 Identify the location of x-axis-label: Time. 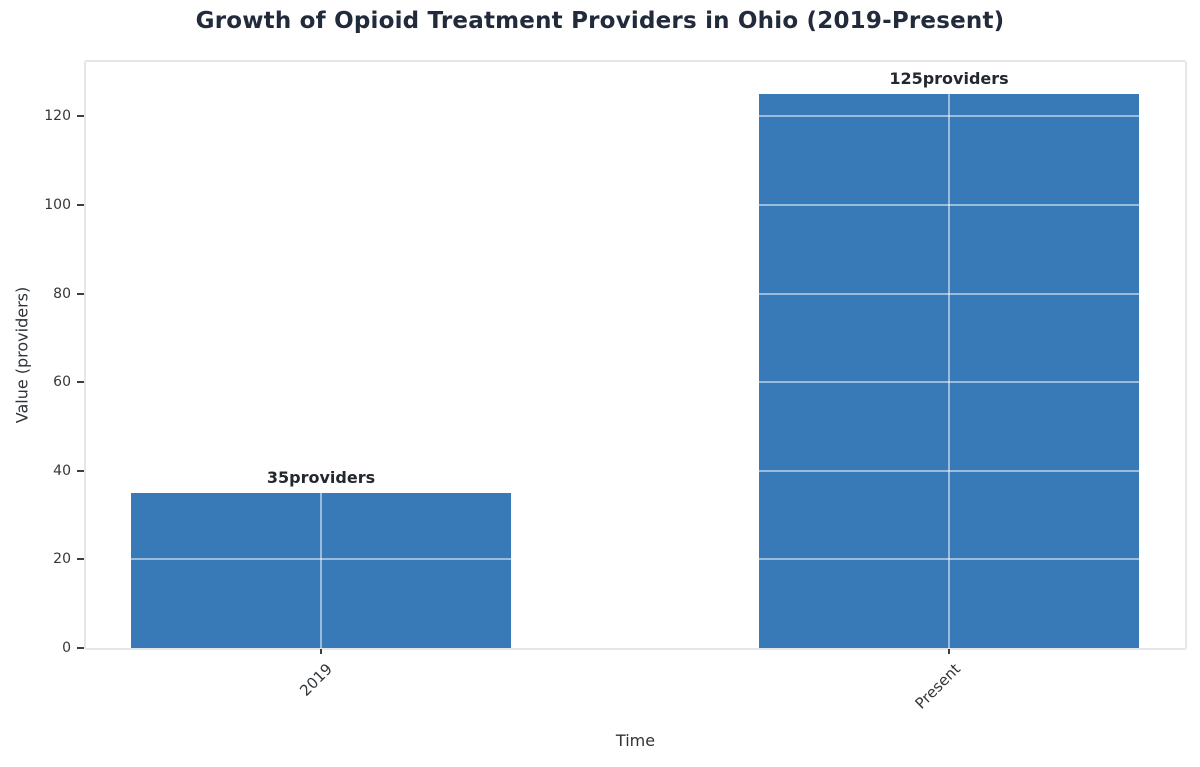
(635, 740).